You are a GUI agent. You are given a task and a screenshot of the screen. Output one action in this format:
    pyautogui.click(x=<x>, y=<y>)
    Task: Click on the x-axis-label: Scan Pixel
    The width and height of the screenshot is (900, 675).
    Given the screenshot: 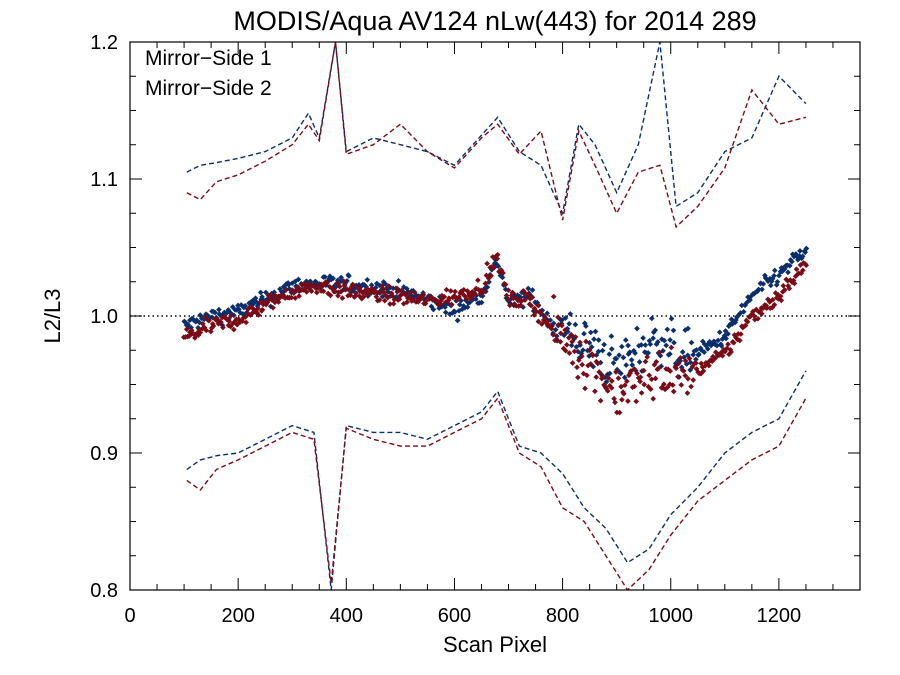 What is the action you would take?
    pyautogui.click(x=495, y=644)
    